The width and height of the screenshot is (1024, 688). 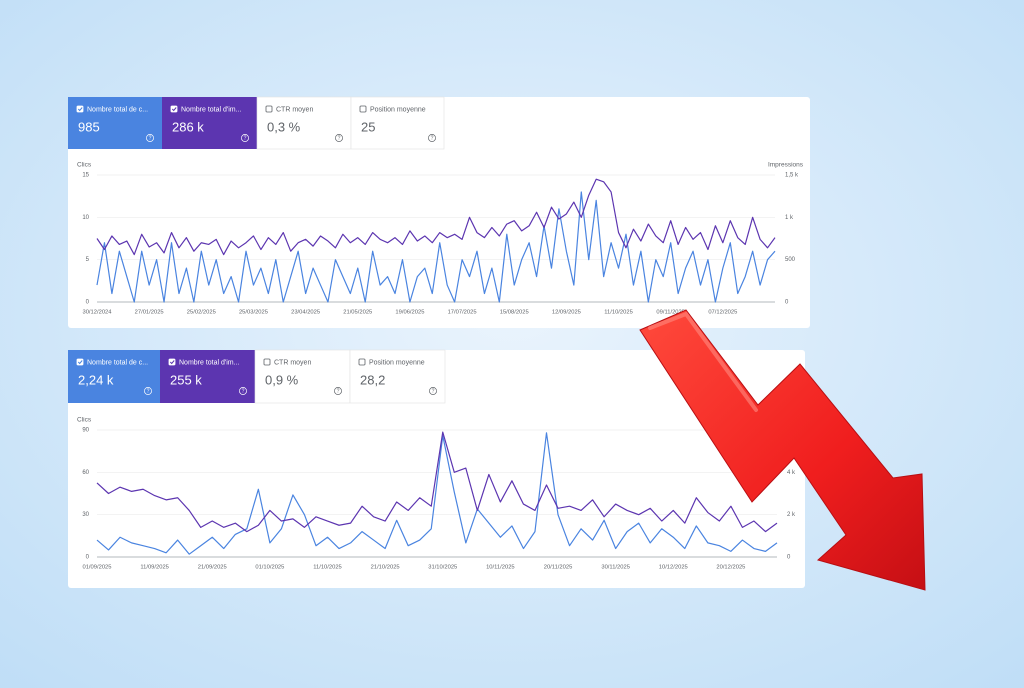 I want to click on y2-tick-label: 1 k, so click(x=789, y=218).